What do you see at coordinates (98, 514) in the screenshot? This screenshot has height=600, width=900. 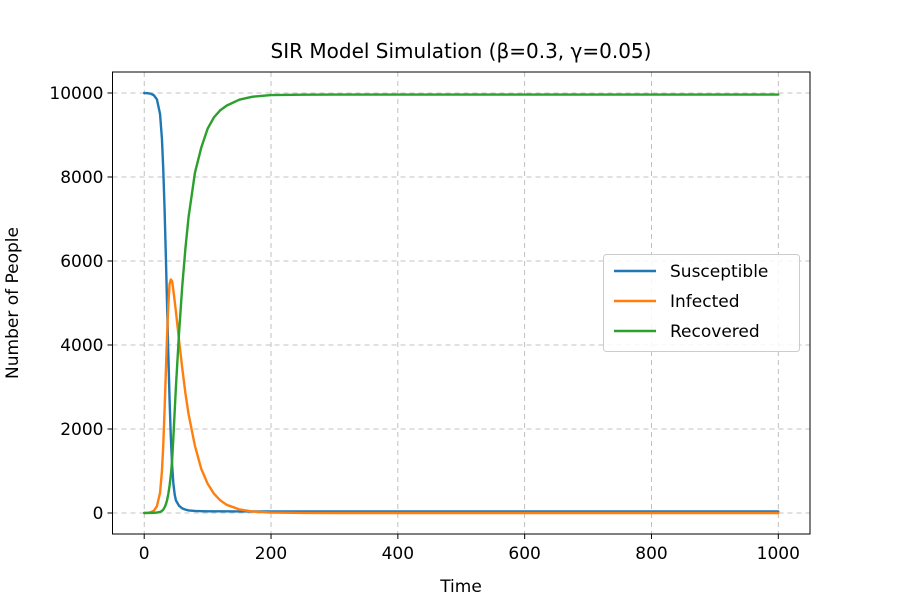 I see `y-tick-label: 0` at bounding box center [98, 514].